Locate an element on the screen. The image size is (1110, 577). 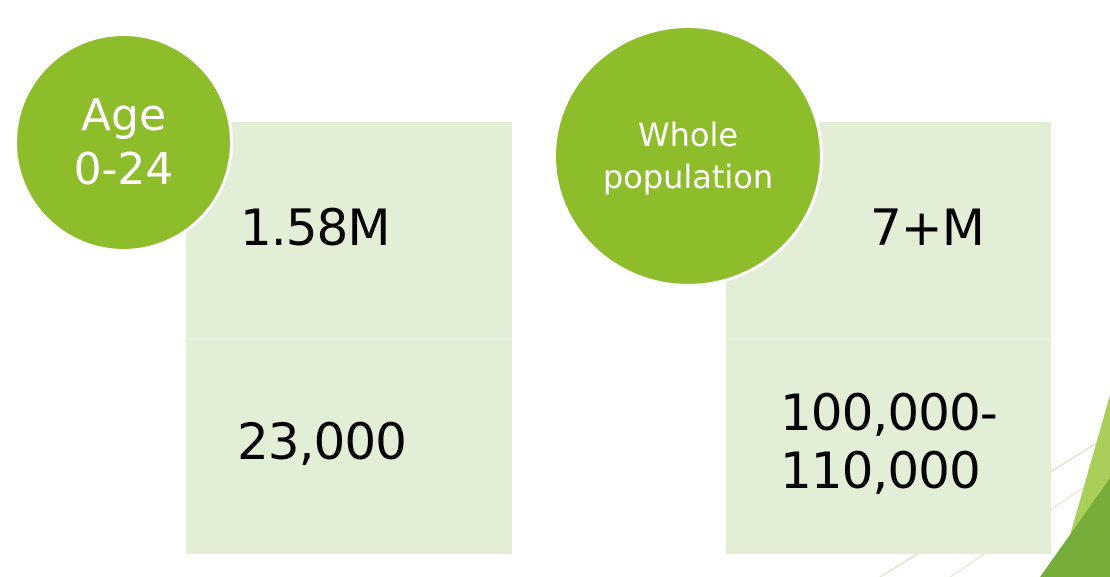
right-value-top: 7+M is located at coordinates (927, 228).